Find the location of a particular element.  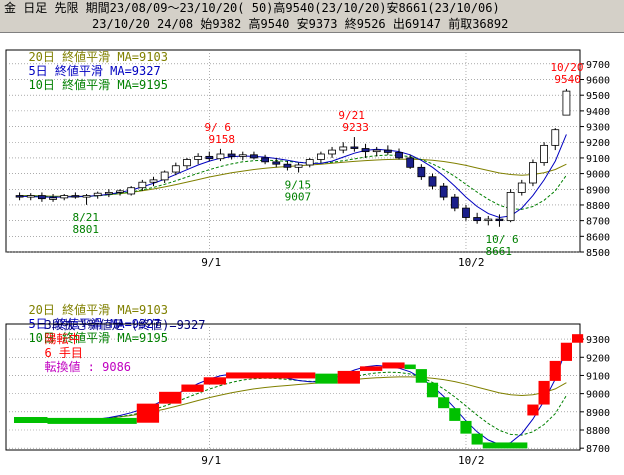

top-legend-ma20: 20日 終値平滑 MA=9103 is located at coordinates (98, 57).